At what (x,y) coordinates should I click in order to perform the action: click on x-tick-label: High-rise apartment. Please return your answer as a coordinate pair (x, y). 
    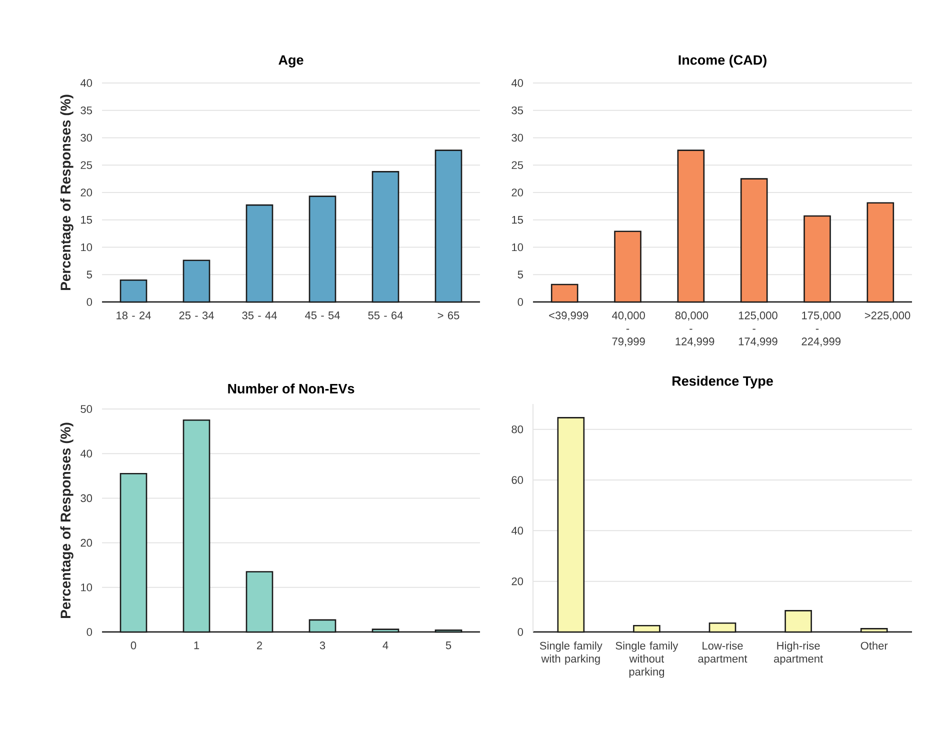
    Looking at the image, I should click on (798, 653).